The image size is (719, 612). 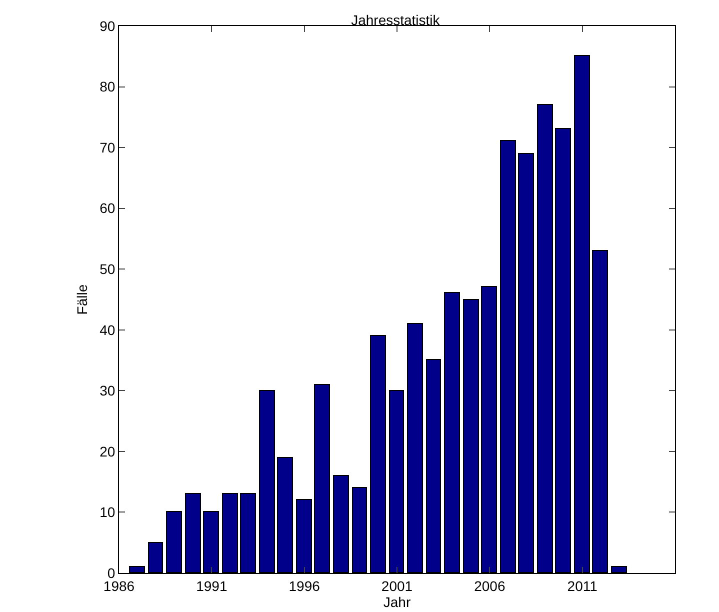 I want to click on y-tick-label: 60, so click(x=108, y=208).